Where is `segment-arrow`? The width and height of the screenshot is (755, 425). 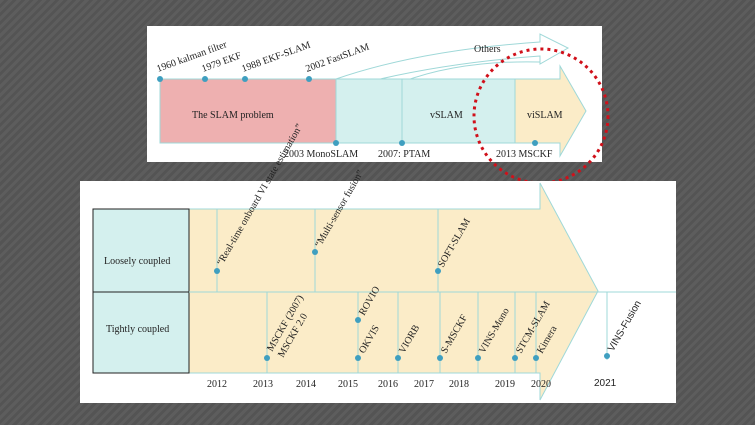
segment-arrow is located at coordinates (550, 111).